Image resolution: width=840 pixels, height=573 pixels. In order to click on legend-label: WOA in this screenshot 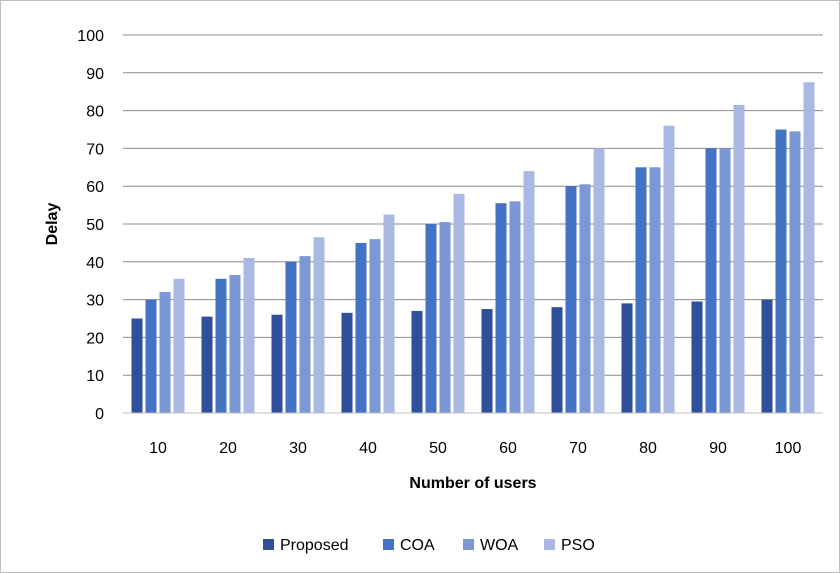, I will do `click(499, 545)`.